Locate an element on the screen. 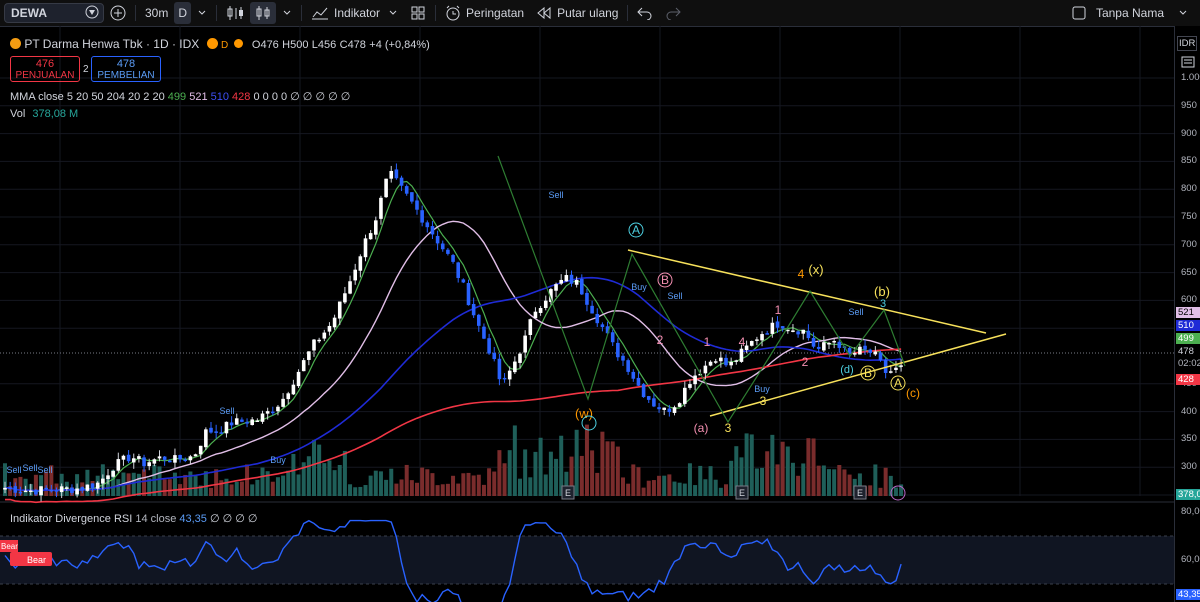 The image size is (1200, 602). symbol-search: DEWA is located at coordinates (54, 13).